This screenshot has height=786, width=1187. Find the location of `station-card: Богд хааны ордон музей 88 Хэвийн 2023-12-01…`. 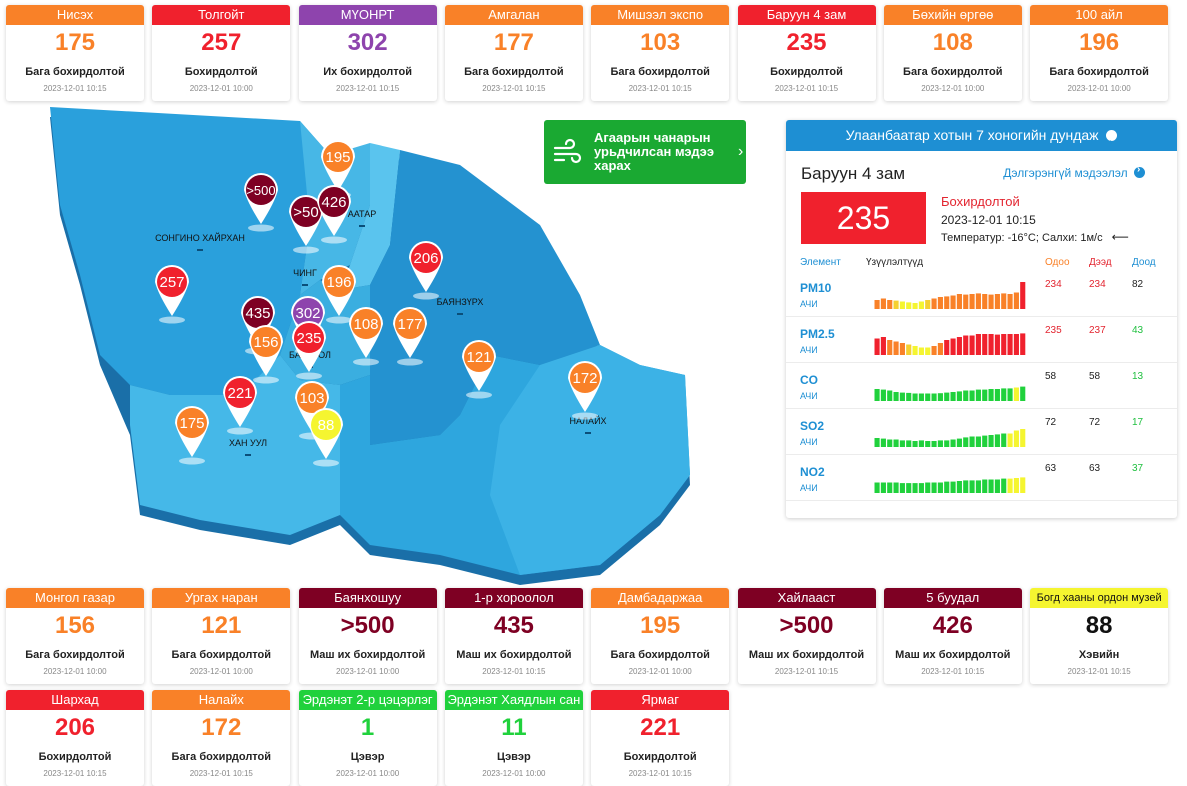

station-card: Богд хааны ордон музей 88 Хэвийн 2023-12-01… is located at coordinates (1099, 636).